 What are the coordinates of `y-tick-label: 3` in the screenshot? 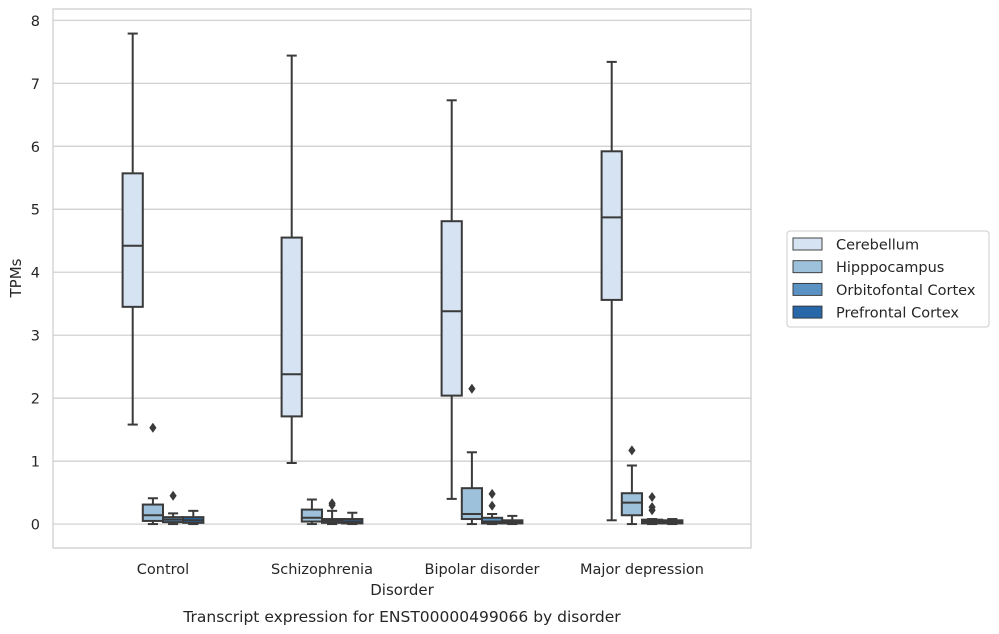 It's located at (35, 337).